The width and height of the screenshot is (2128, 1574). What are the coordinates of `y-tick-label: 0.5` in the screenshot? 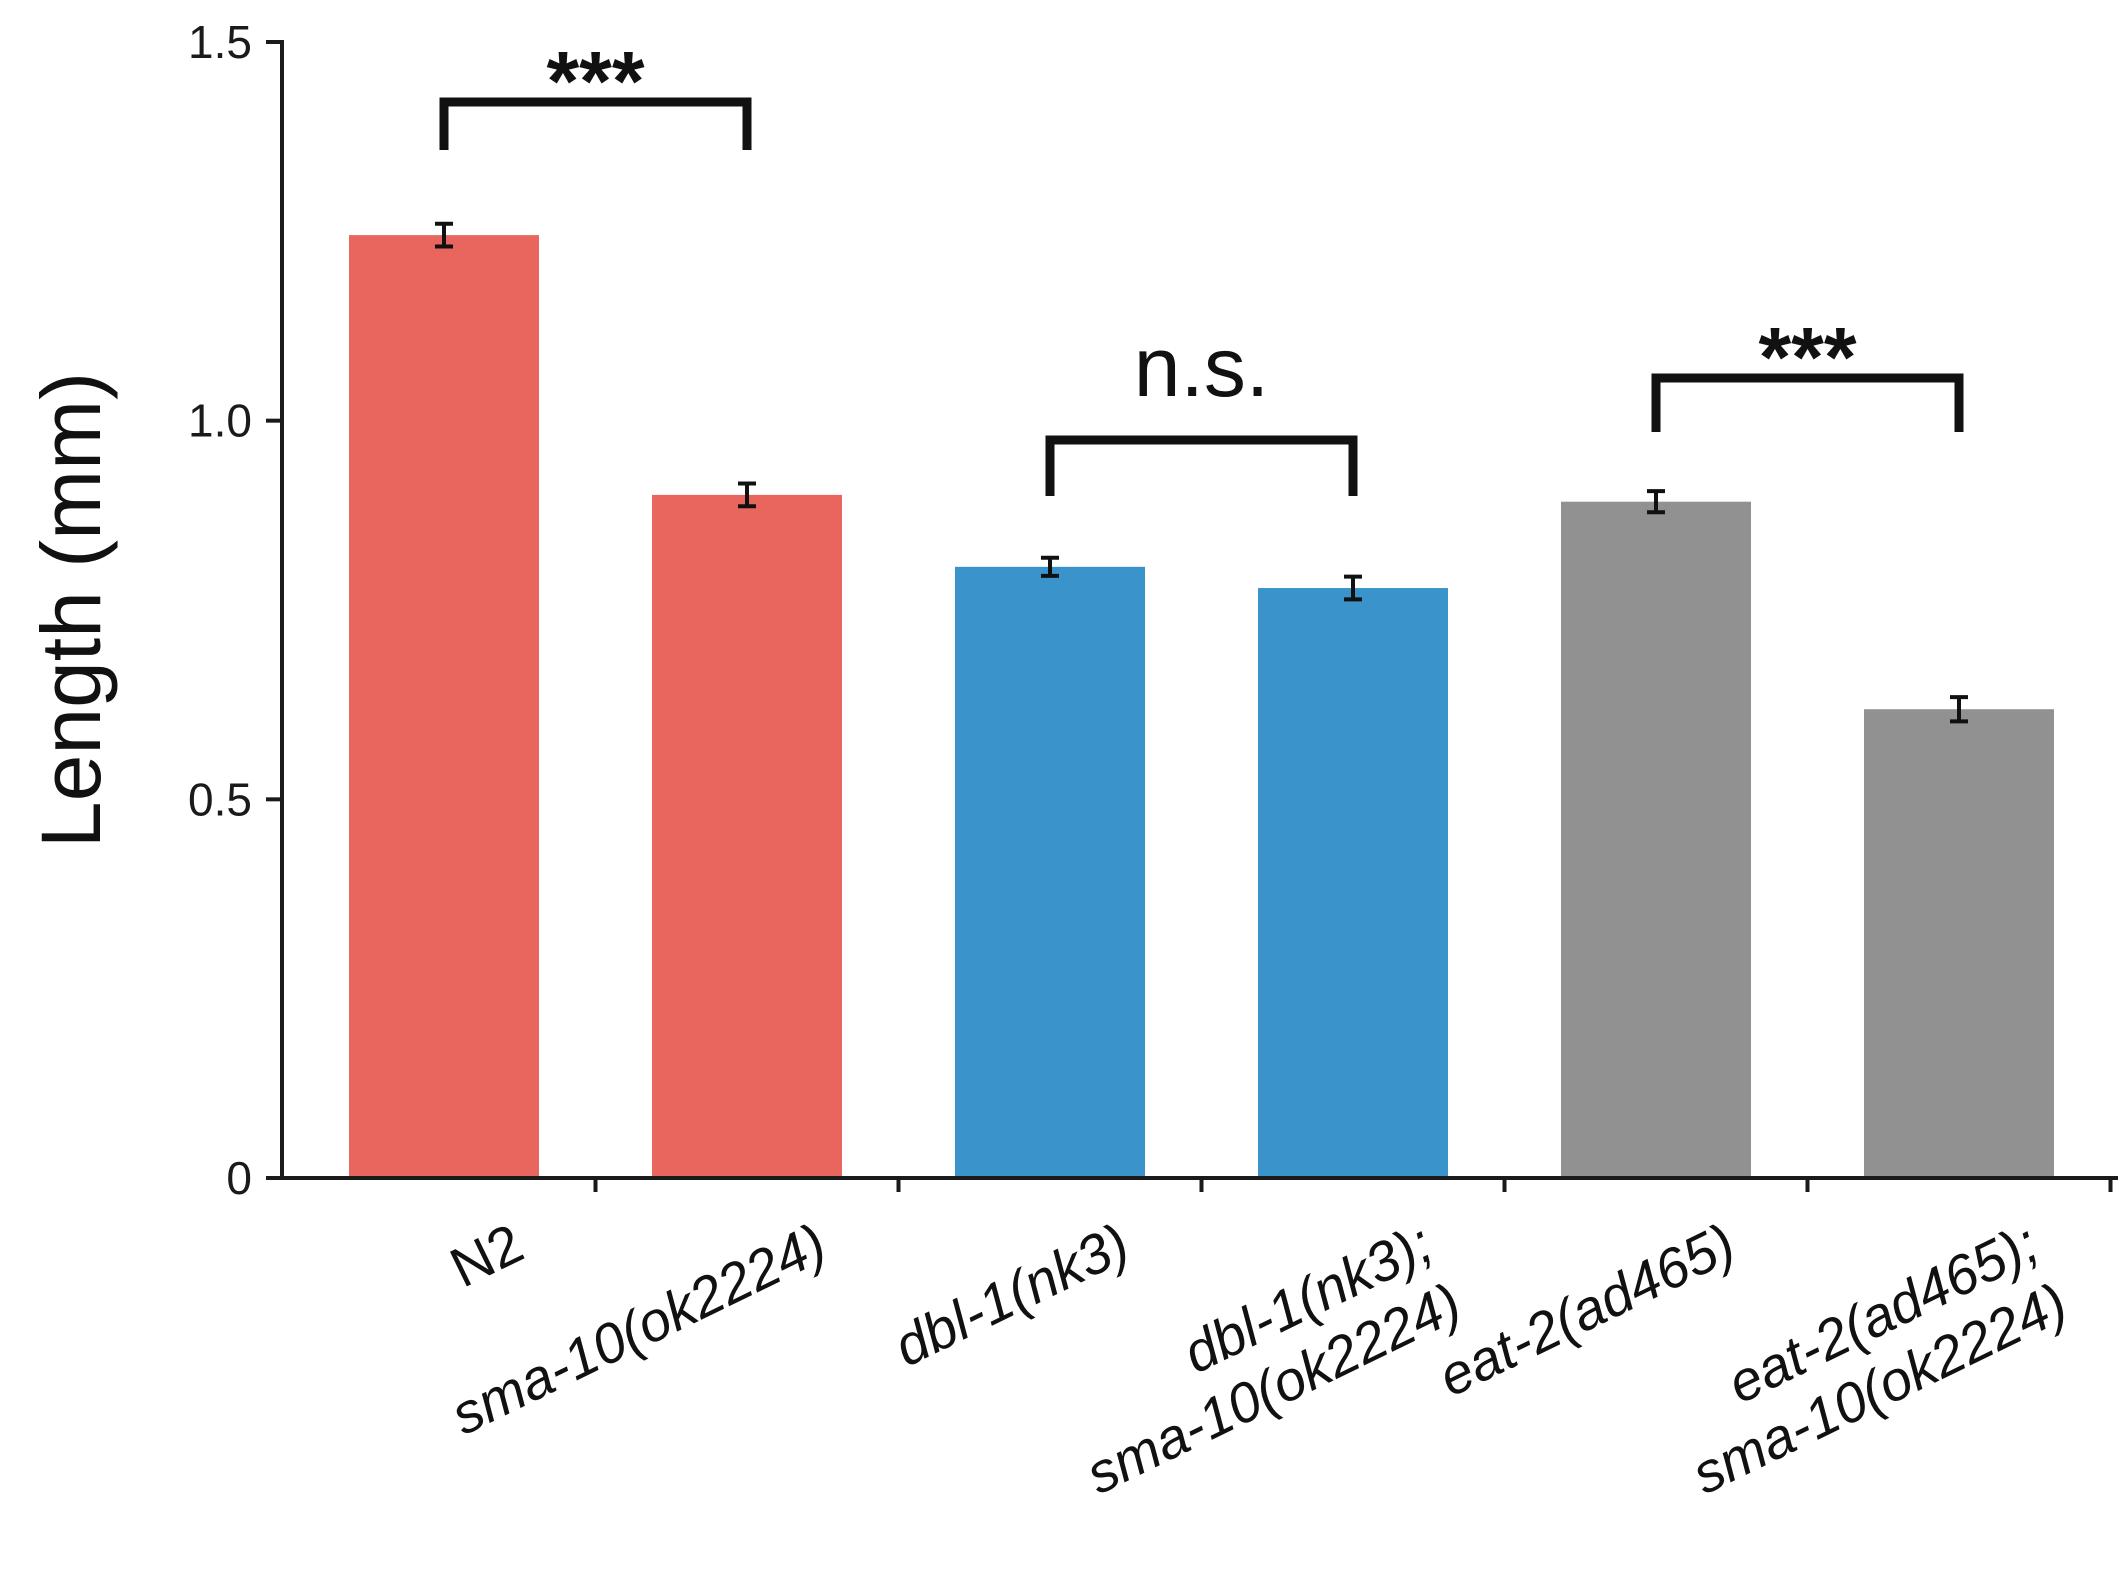 It's located at (220, 799).